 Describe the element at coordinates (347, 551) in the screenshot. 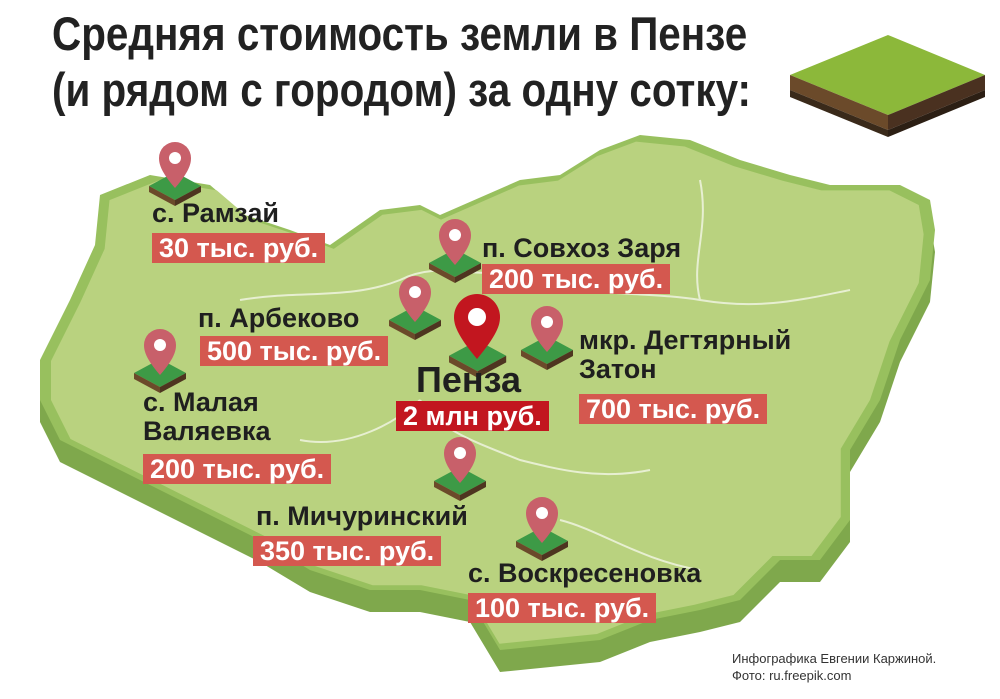

I see `price-box: 350 тыс. руб.` at that location.